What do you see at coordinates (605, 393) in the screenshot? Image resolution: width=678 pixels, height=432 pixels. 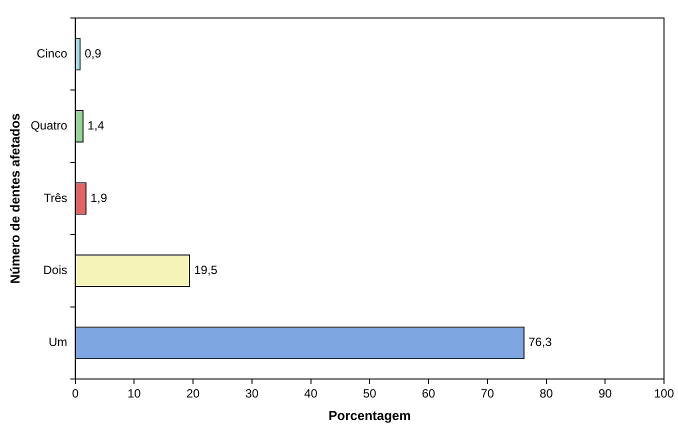 I see `x-tick-label: 90` at bounding box center [605, 393].